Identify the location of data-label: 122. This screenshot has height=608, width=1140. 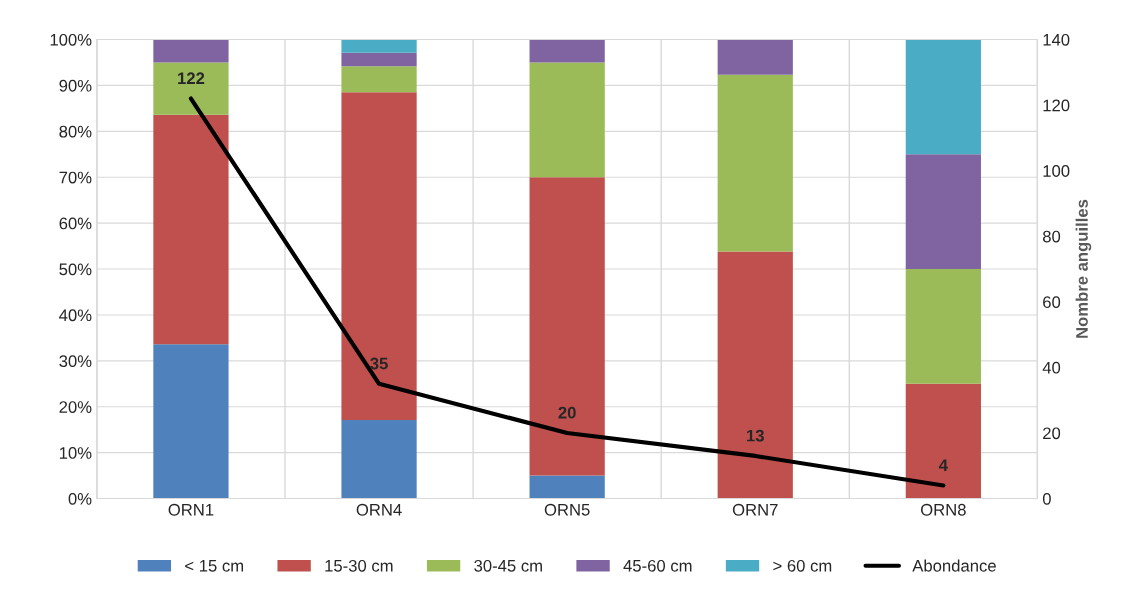
(191, 78).